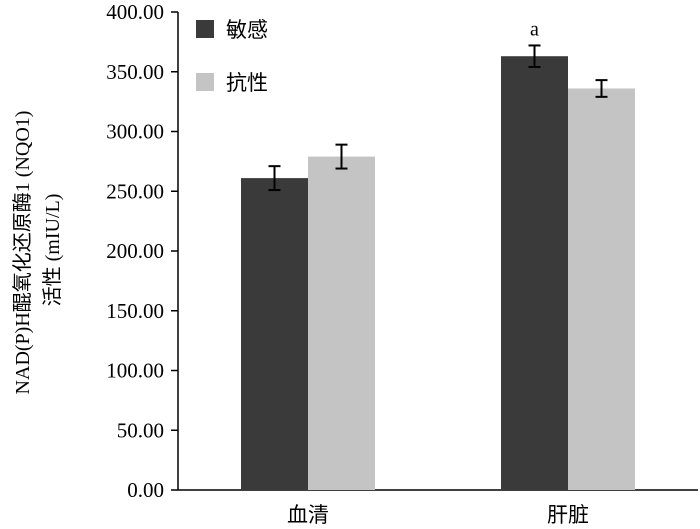 This screenshot has height=529, width=700. I want to click on y-tick-label: 250.00, so click(135, 191).